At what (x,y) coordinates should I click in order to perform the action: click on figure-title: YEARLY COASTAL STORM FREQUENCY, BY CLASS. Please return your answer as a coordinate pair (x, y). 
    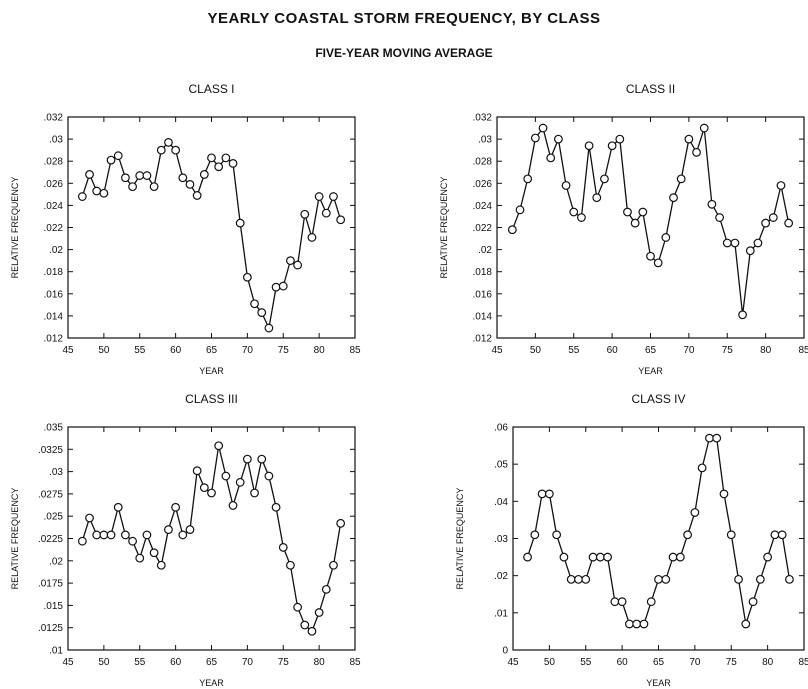
    Looking at the image, I should click on (404, 18).